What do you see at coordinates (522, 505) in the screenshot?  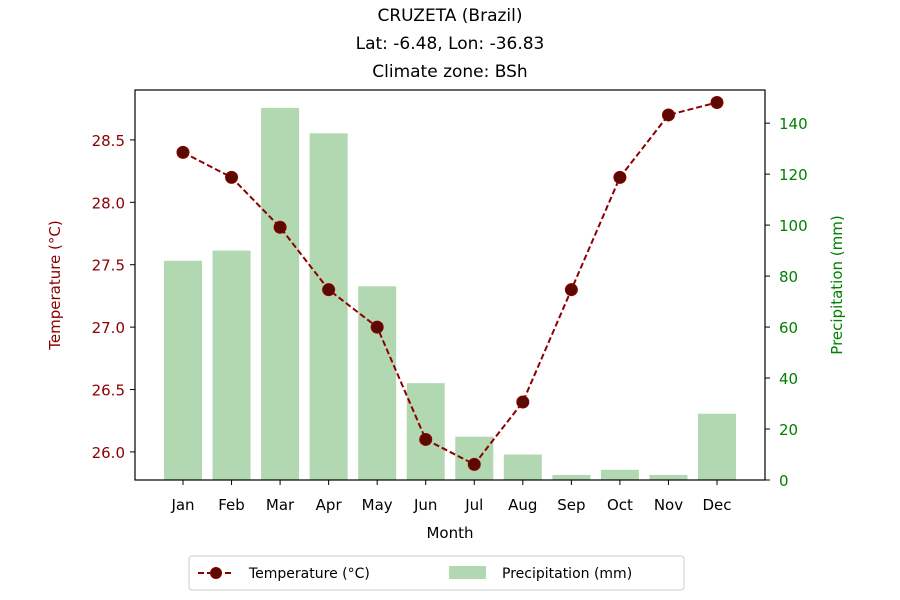 I see `x-tick-label-aug: Aug` at bounding box center [522, 505].